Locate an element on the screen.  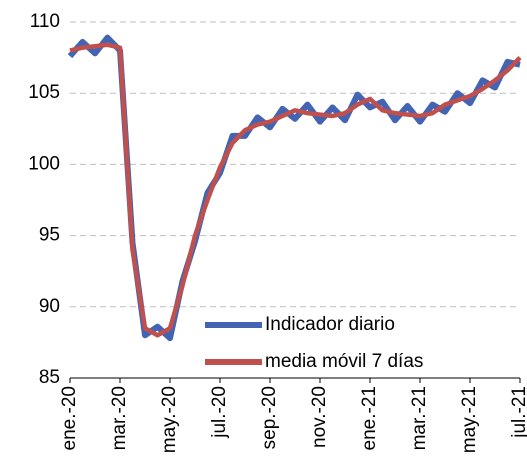
x-tick-label: may.-20 is located at coordinates (169, 419).